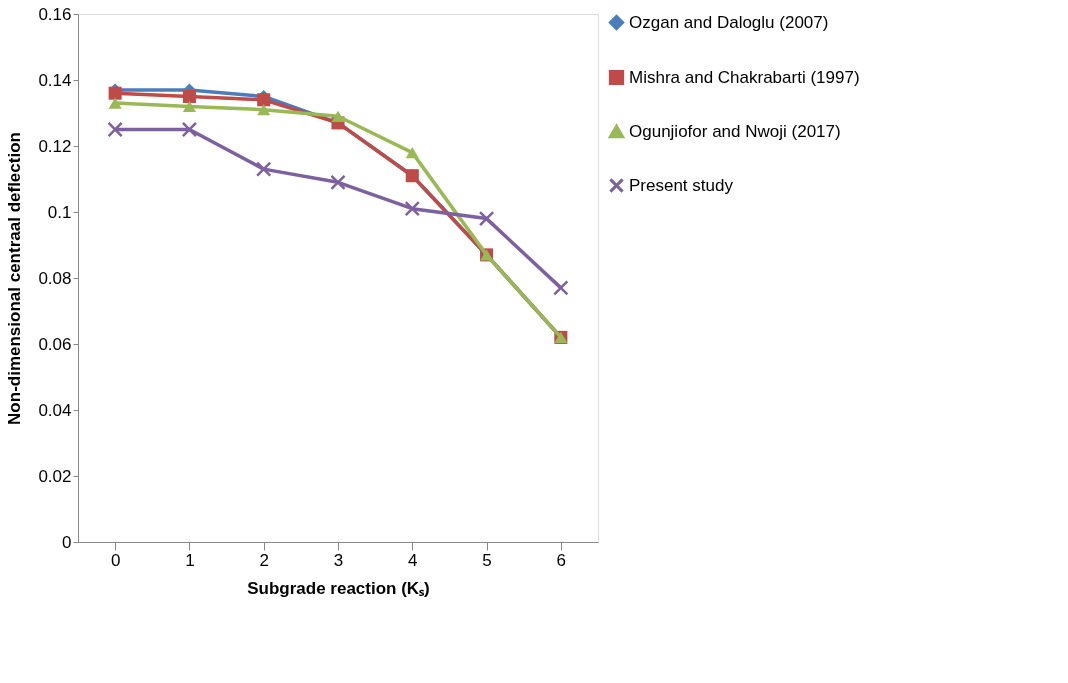 The image size is (1068, 683). I want to click on legend-label: Mishra and Chakrabarti (1997), so click(744, 77).